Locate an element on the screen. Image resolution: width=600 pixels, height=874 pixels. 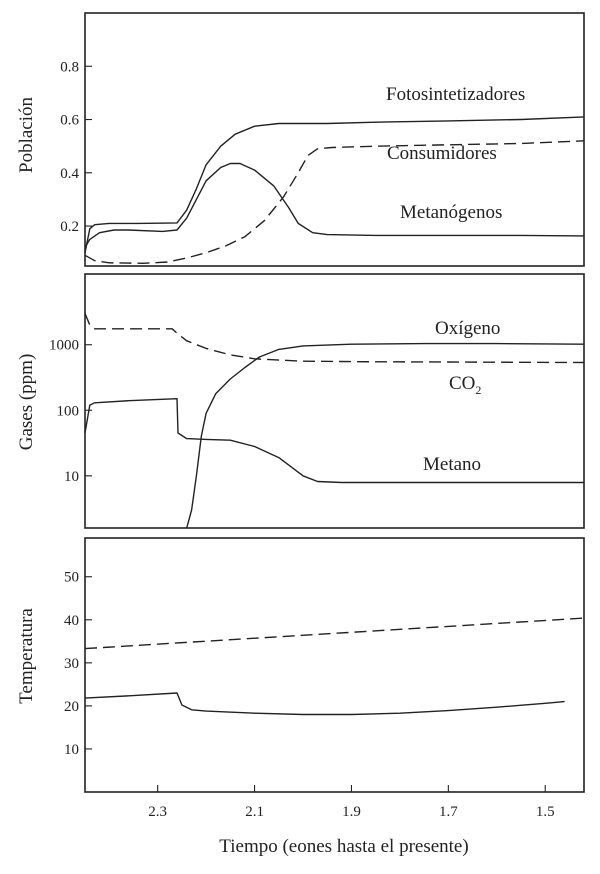
y-axis-label: Población is located at coordinates (26, 135).